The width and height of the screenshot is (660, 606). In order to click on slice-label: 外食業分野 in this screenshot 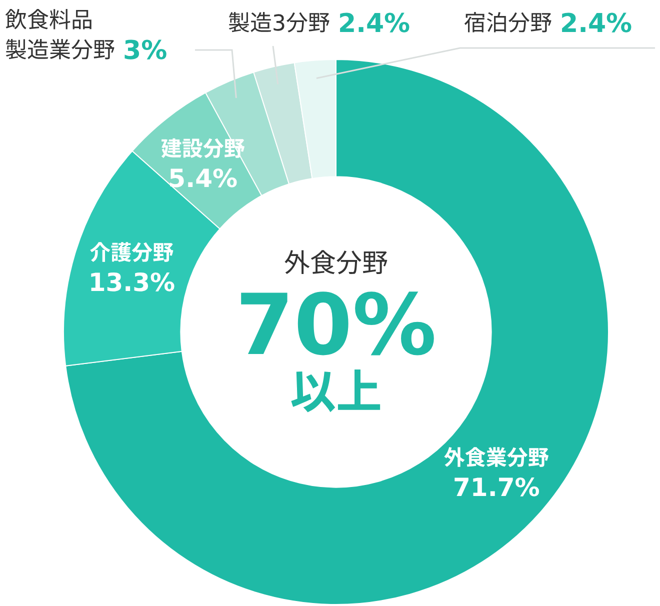, I will do `click(496, 458)`.